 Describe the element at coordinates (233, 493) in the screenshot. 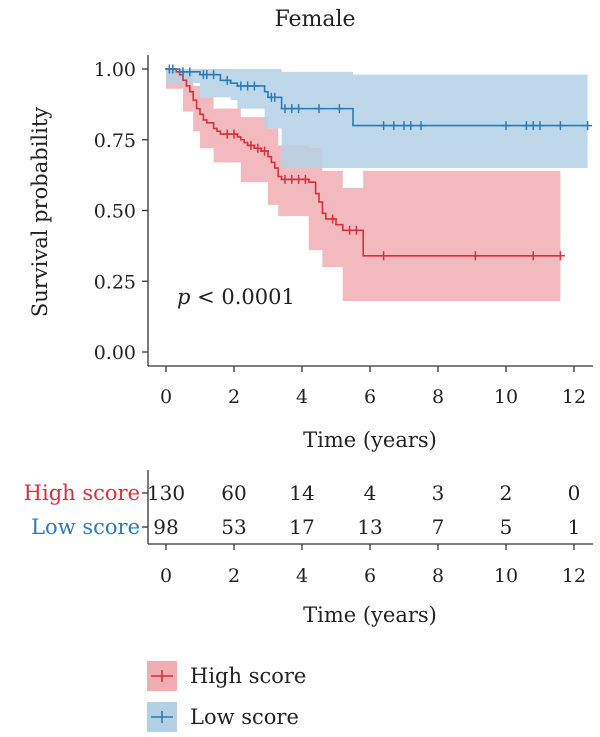

I see `risk-value: 60` at that location.